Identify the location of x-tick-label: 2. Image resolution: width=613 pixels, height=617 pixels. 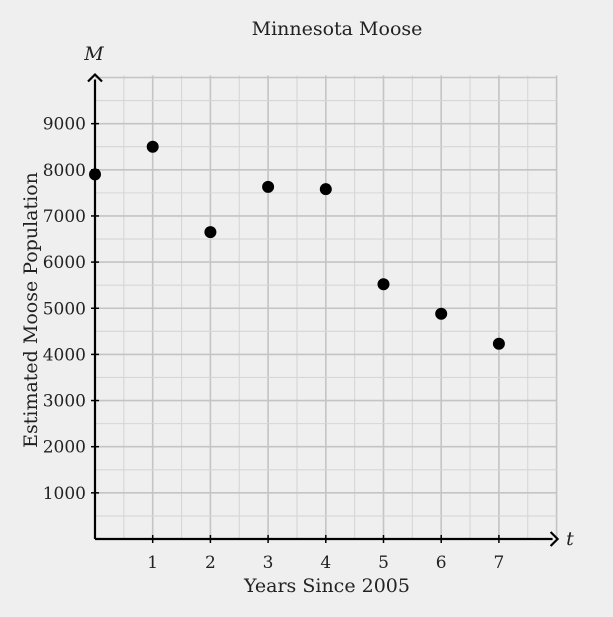
(210, 563).